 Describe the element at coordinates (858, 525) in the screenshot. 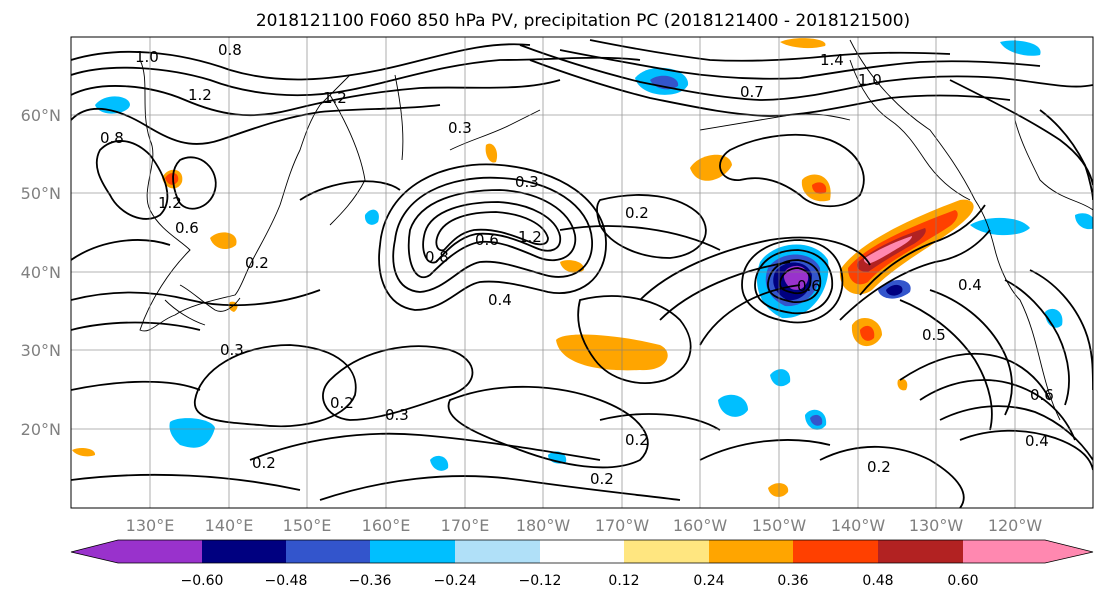

I see `lon-label: 140°W` at that location.